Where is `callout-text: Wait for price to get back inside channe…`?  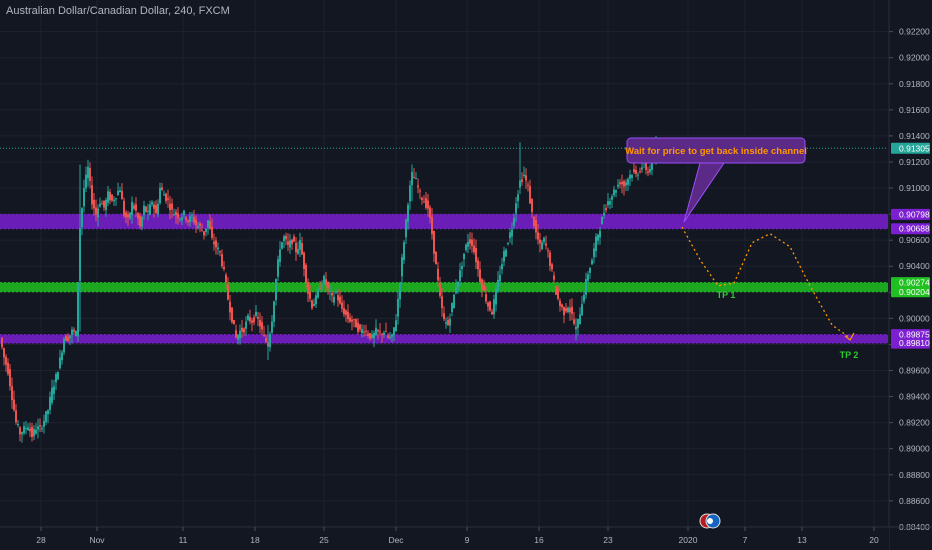 callout-text: Wait for price to get back inside channe… is located at coordinates (716, 151).